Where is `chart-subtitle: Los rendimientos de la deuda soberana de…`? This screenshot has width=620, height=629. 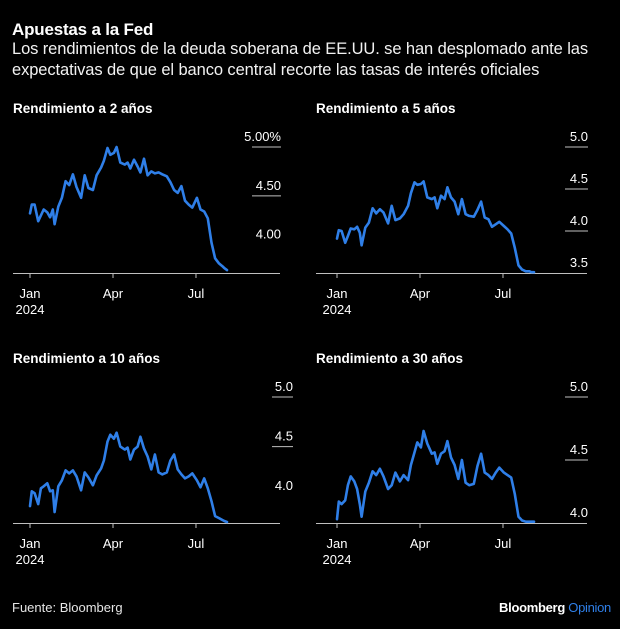 chart-subtitle: Los rendimientos de la deuda soberana de… is located at coordinates (300, 59).